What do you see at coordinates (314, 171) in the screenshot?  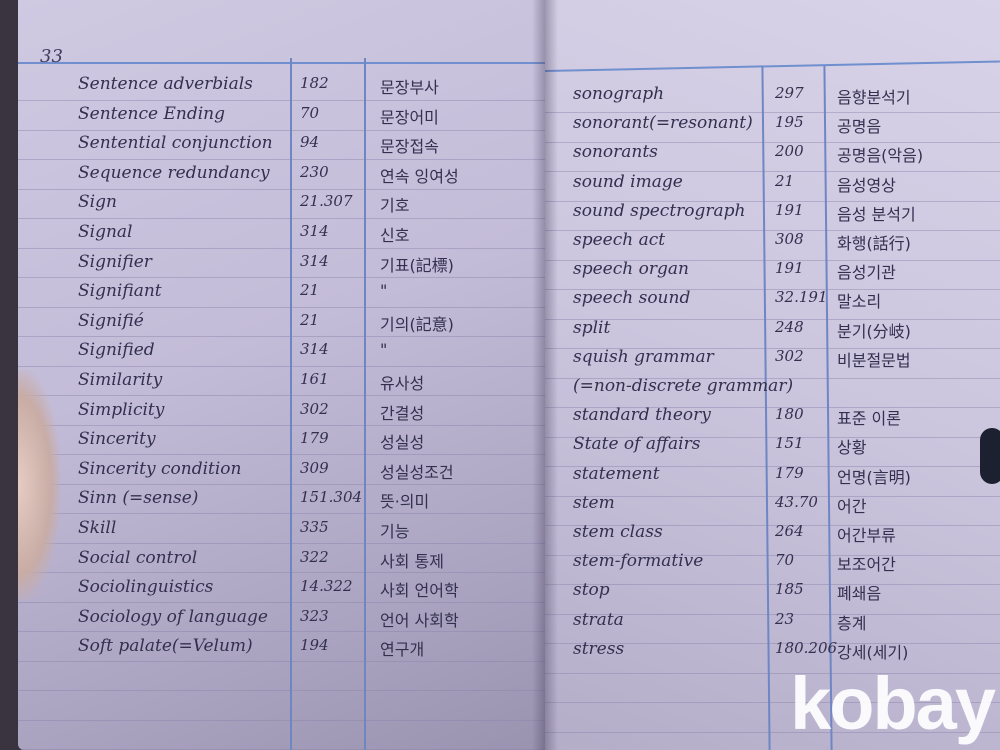 I see `entry-page: 230` at bounding box center [314, 171].